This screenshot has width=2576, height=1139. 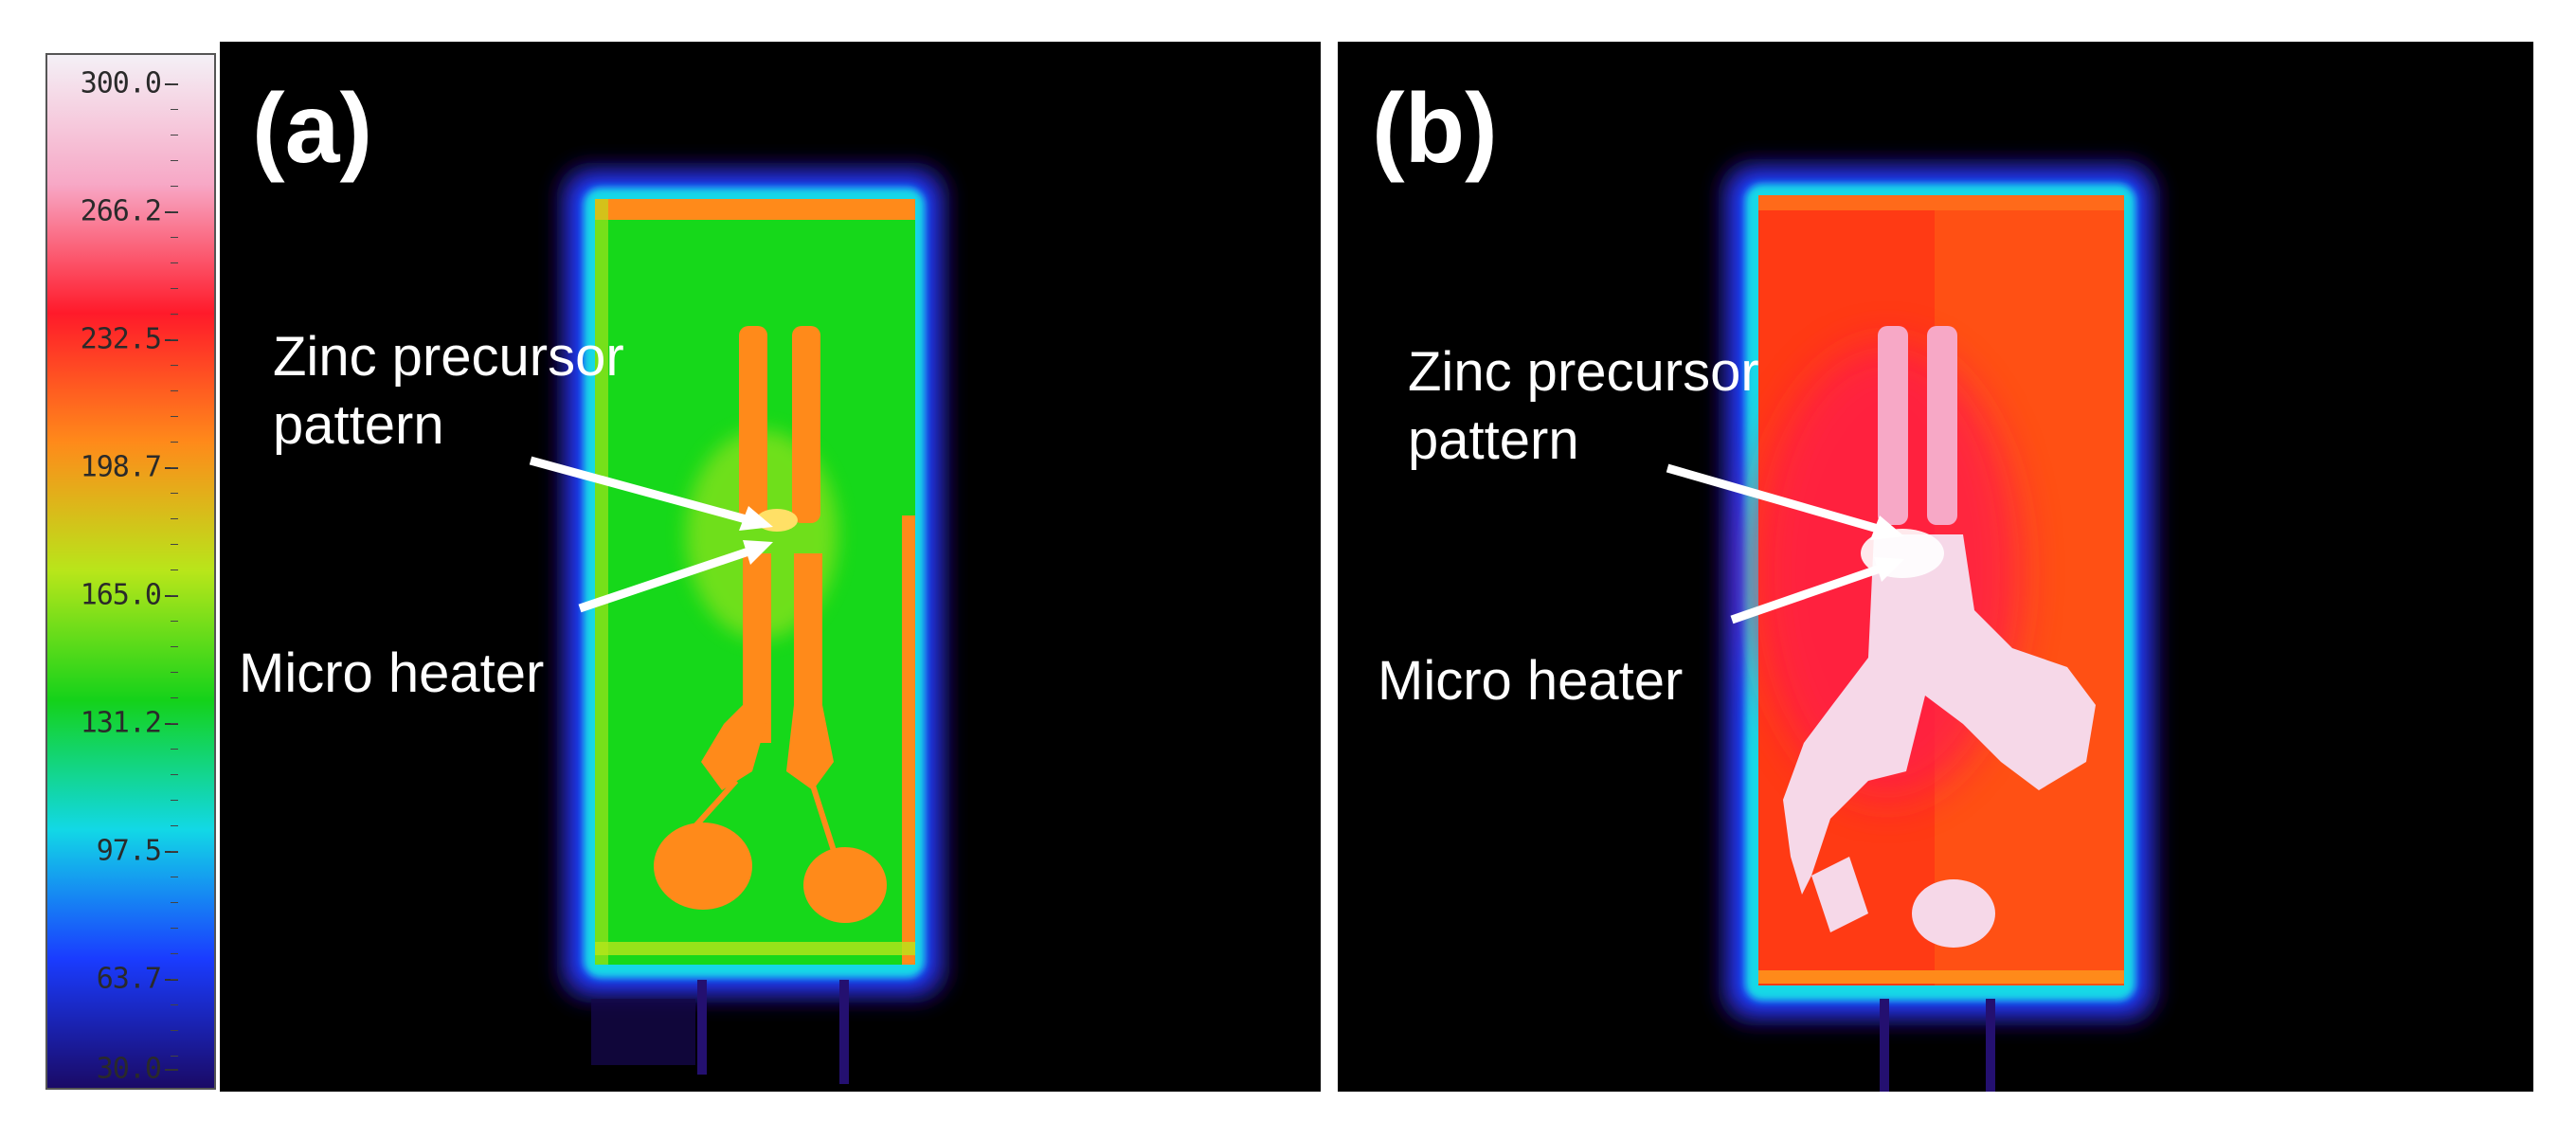 What do you see at coordinates (129, 851) in the screenshot?
I see `colorbar-tick-label: 97.5` at bounding box center [129, 851].